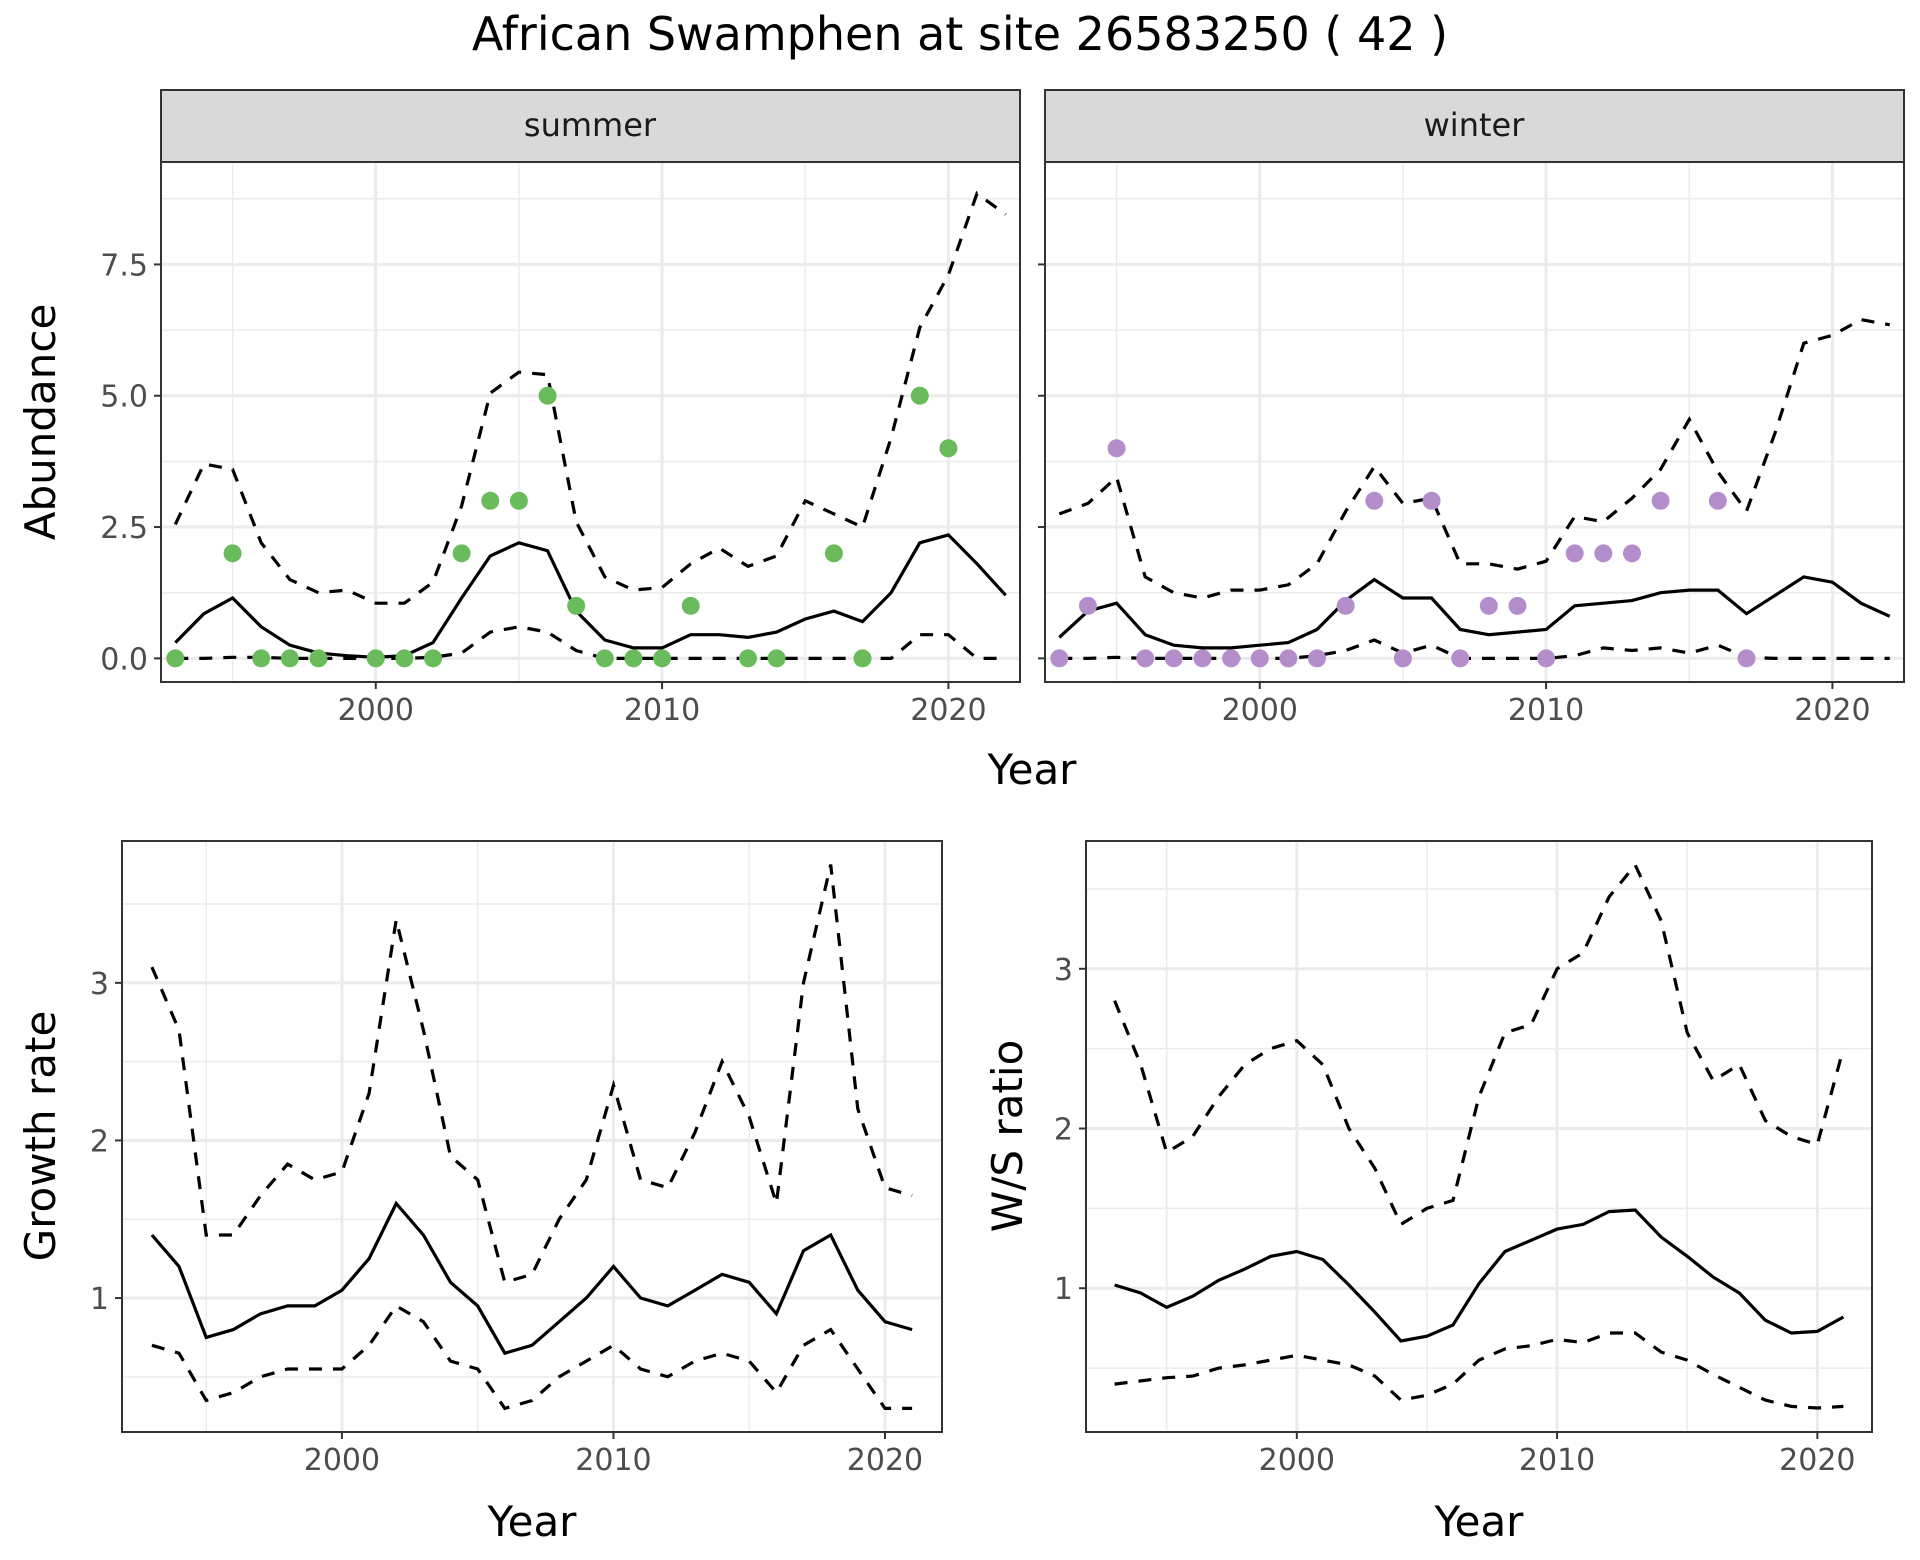  I want to click on y-tick-label: 2.5, so click(124, 528).